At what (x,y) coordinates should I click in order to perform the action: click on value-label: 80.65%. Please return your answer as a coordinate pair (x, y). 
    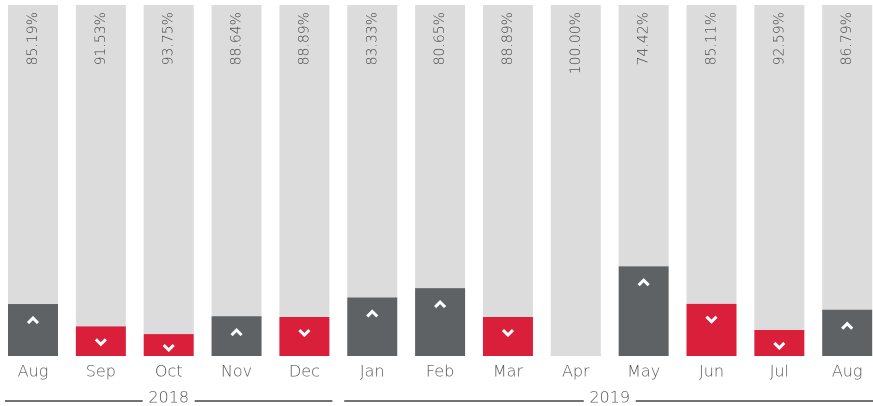
    Looking at the image, I should click on (440, 38).